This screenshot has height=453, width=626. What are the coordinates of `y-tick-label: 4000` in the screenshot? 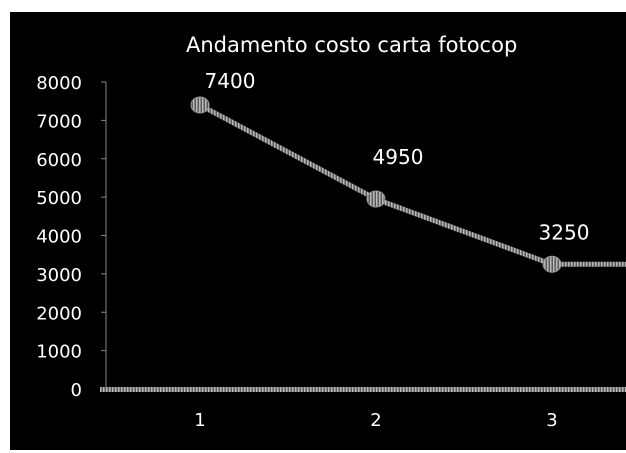 It's located at (59, 237).